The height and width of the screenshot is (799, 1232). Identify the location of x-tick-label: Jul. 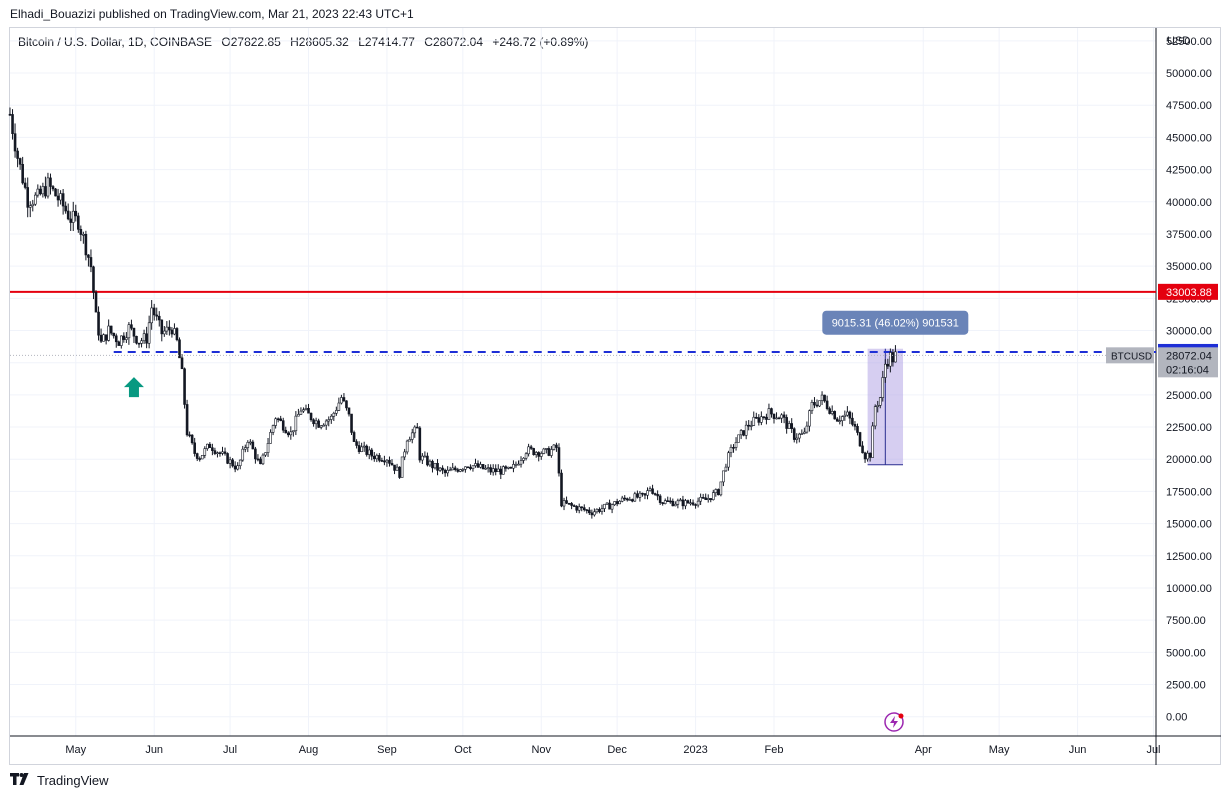
(230, 750).